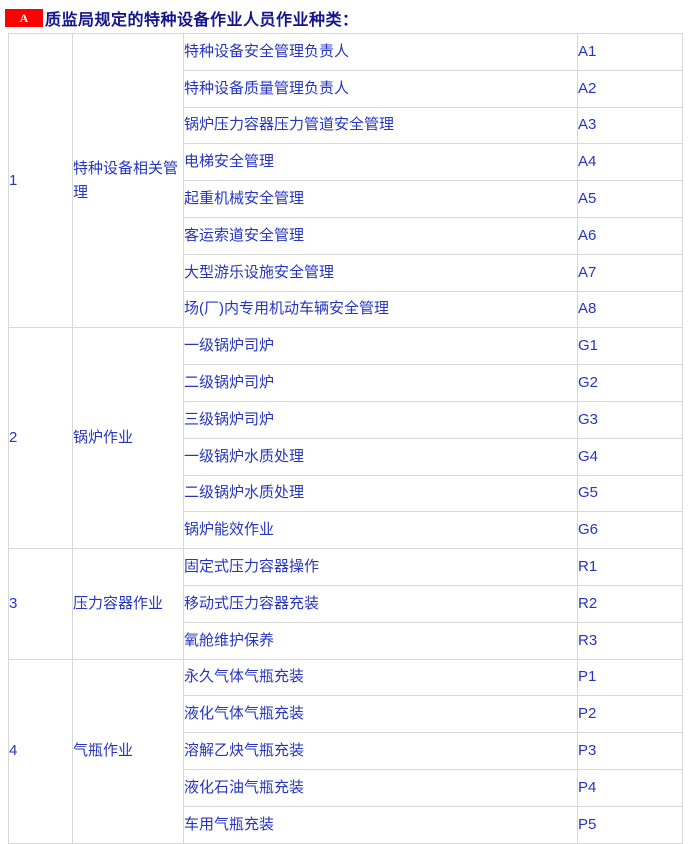 Image resolution: width=689 pixels, height=844 pixels. What do you see at coordinates (40, 180) in the screenshot?
I see `row-number-cell: 1` at bounding box center [40, 180].